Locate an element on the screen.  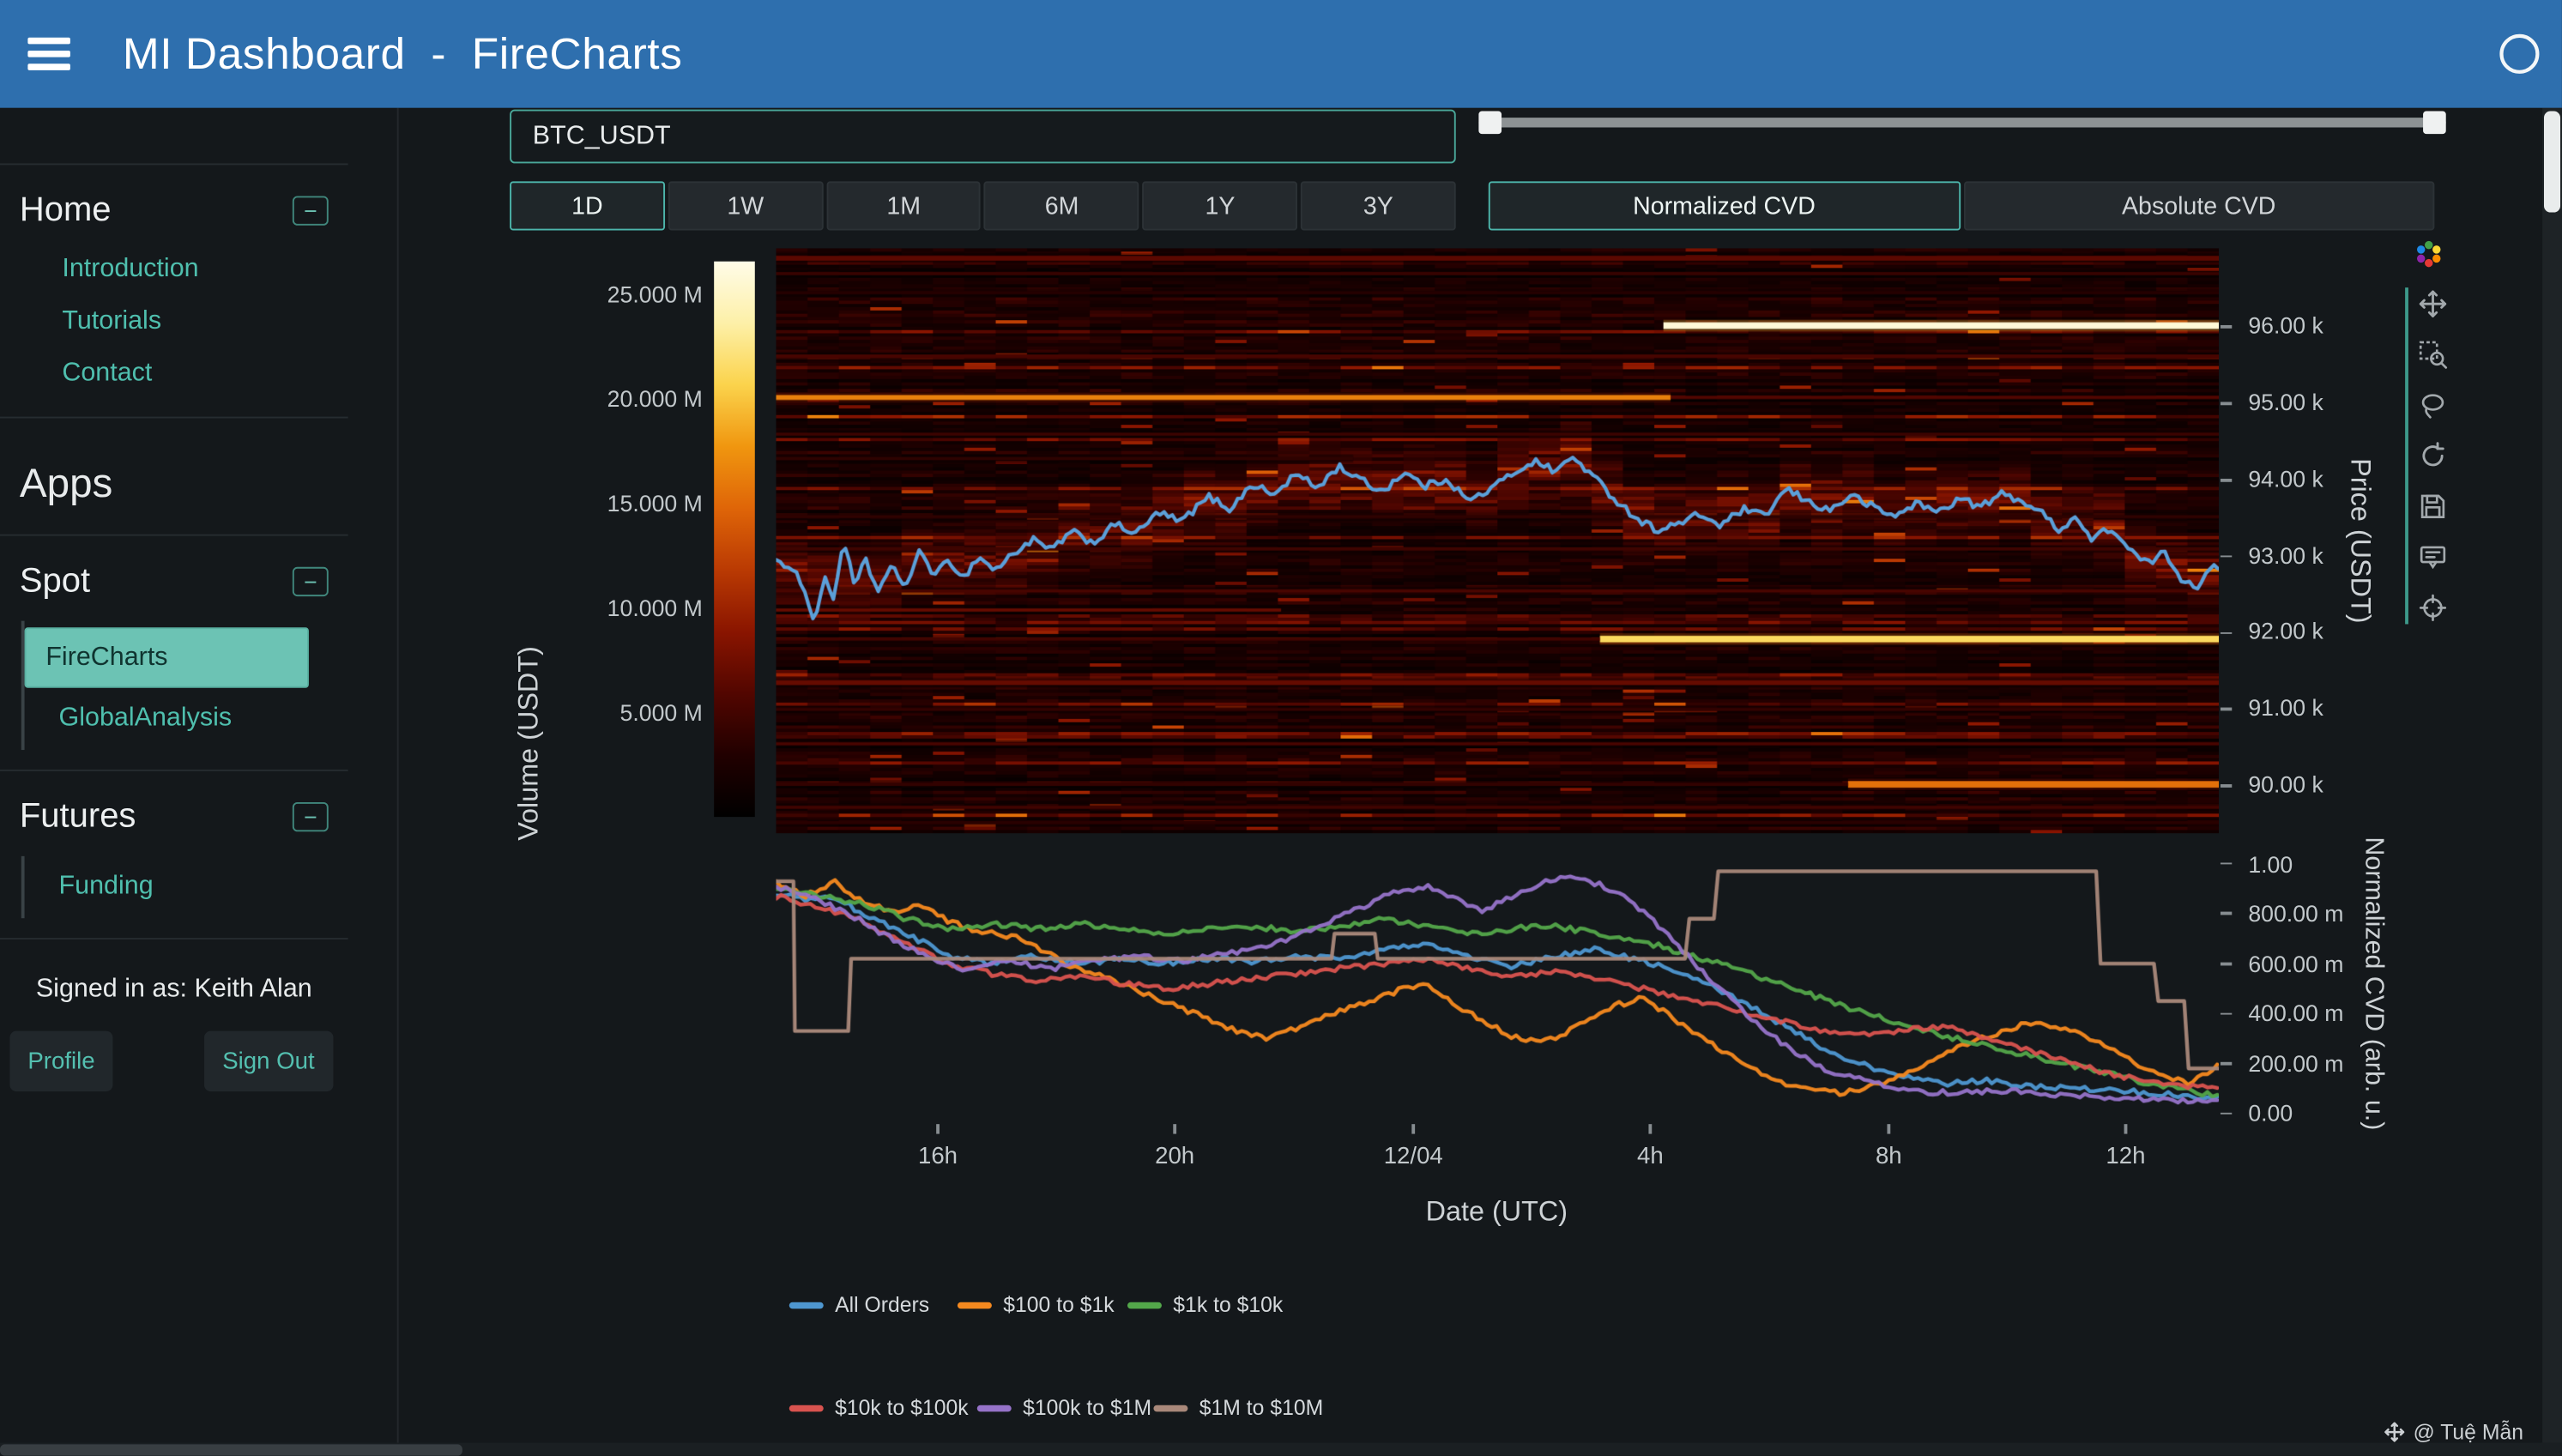
price-tick-label: 91.00 k is located at coordinates (2285, 708).